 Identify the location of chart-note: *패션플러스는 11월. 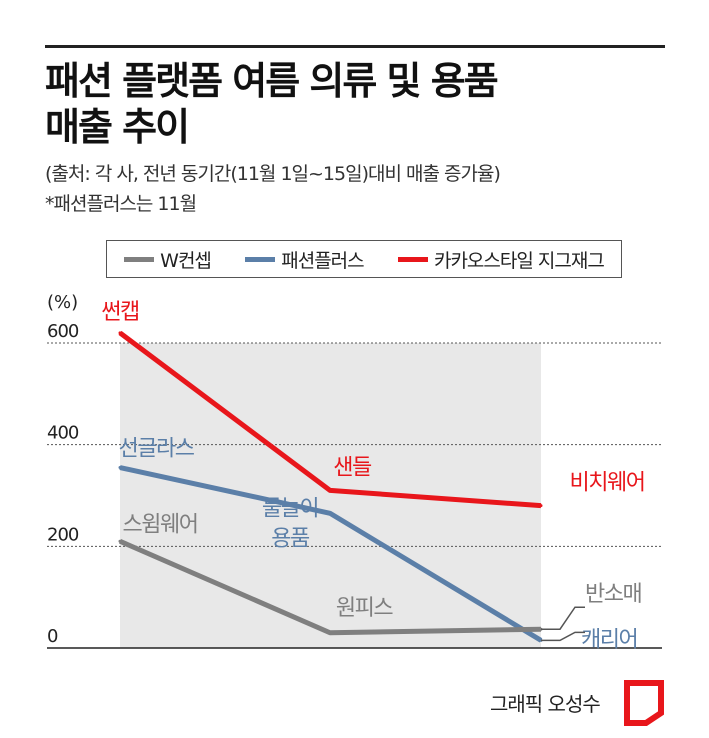
(121, 204).